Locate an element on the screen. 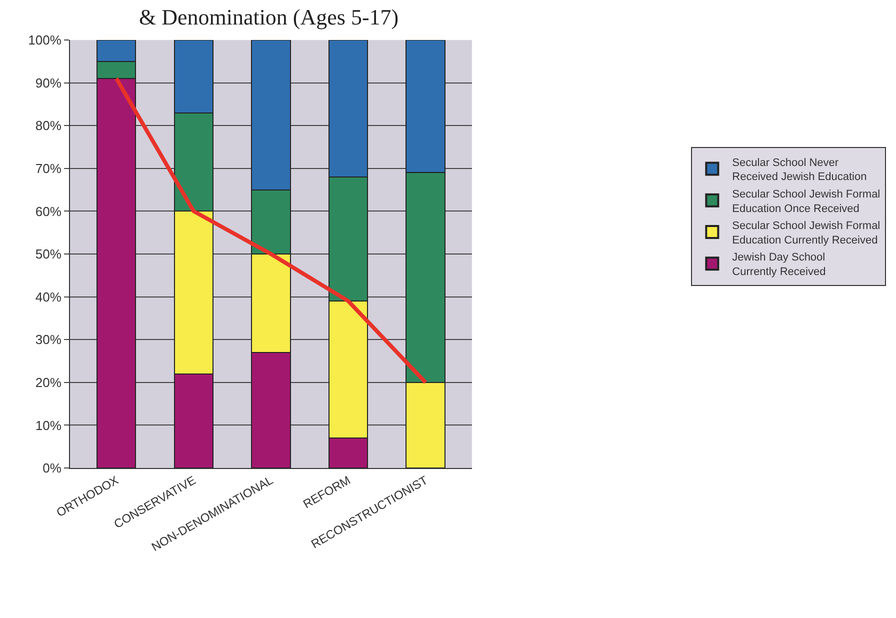  y-tick-label: 80% is located at coordinates (48, 126).